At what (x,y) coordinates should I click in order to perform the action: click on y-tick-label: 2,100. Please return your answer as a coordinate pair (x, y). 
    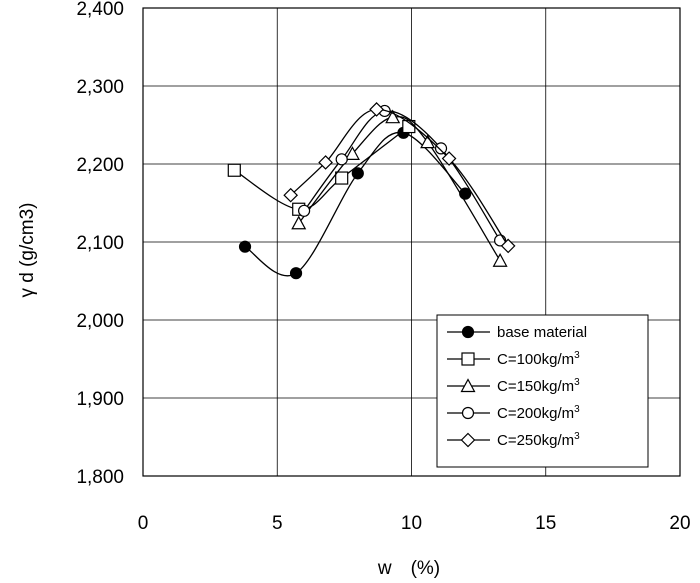
    Looking at the image, I should click on (100, 243).